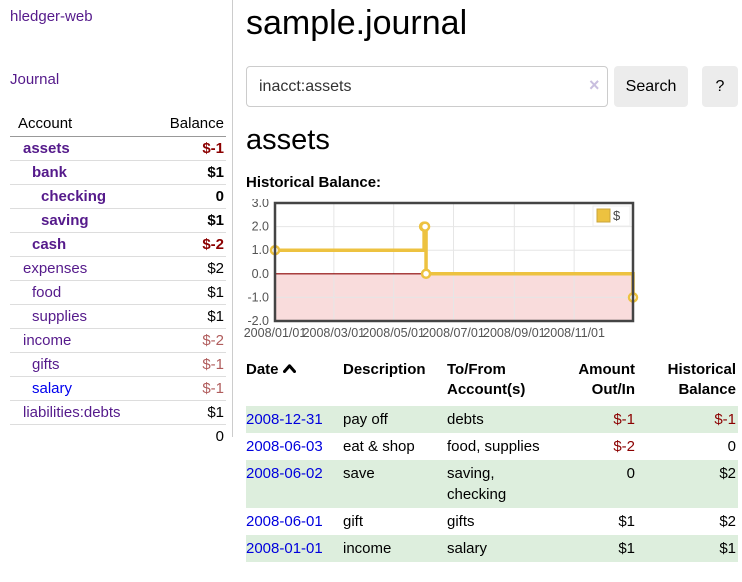 The width and height of the screenshot is (742, 582). What do you see at coordinates (486, 379) in the screenshot?
I see `column-header-tofrom: To/From Account(s)` at bounding box center [486, 379].